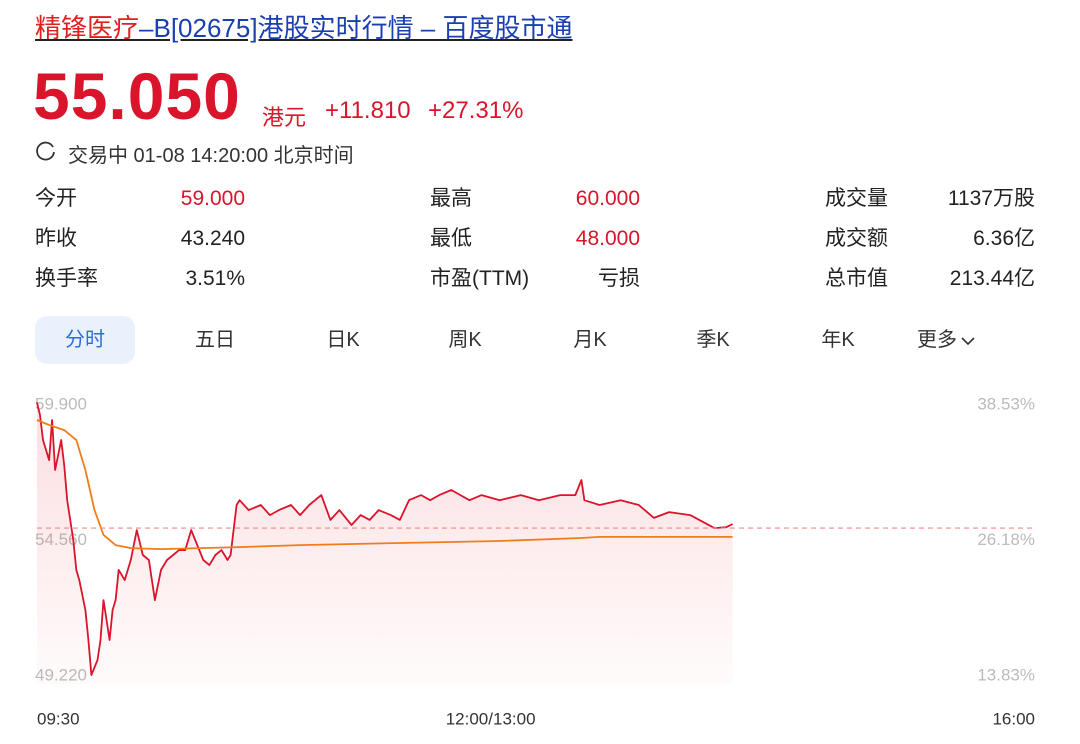 Image resolution: width=1080 pixels, height=744 pixels. Describe the element at coordinates (1006, 403) in the screenshot. I see `y2-tick-label: 38.53%` at that location.